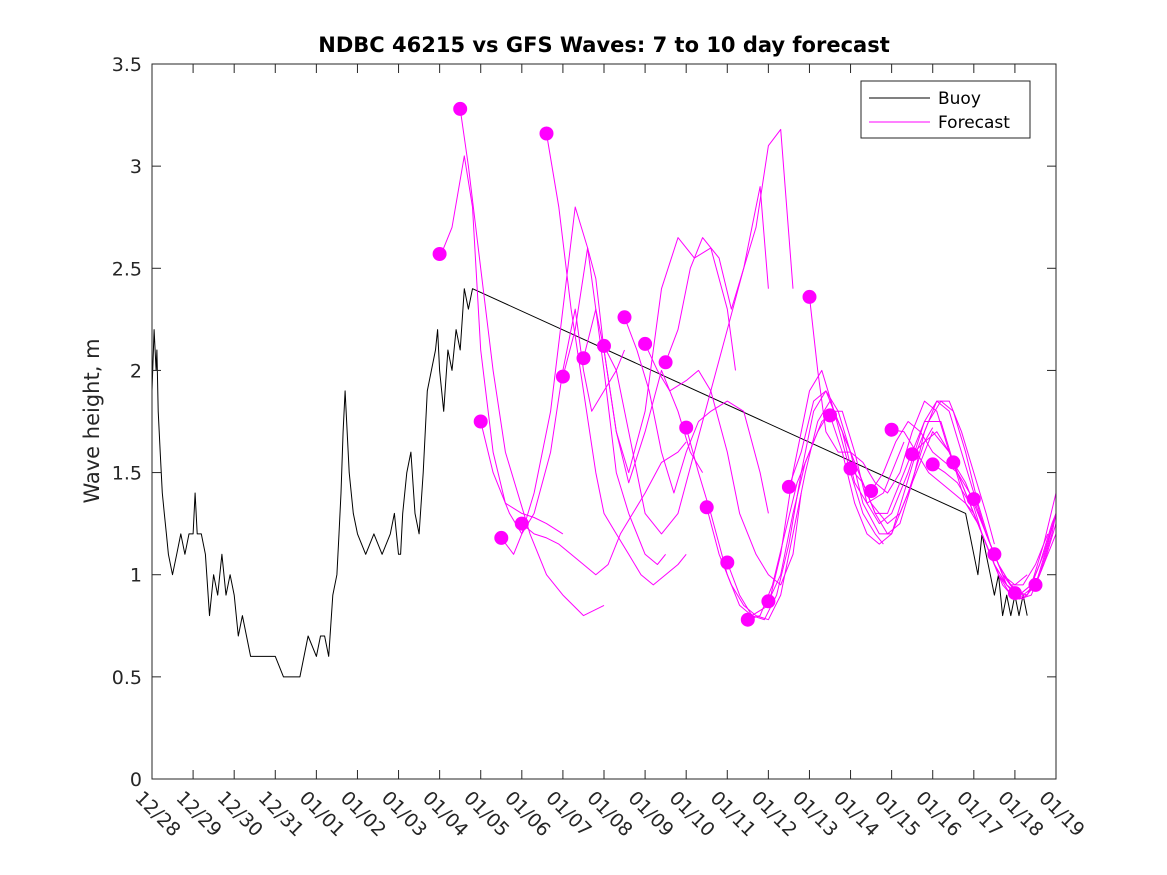 This screenshot has width=1167, height=875. I want to click on legend-buoy-label: Buoy, so click(959, 99).